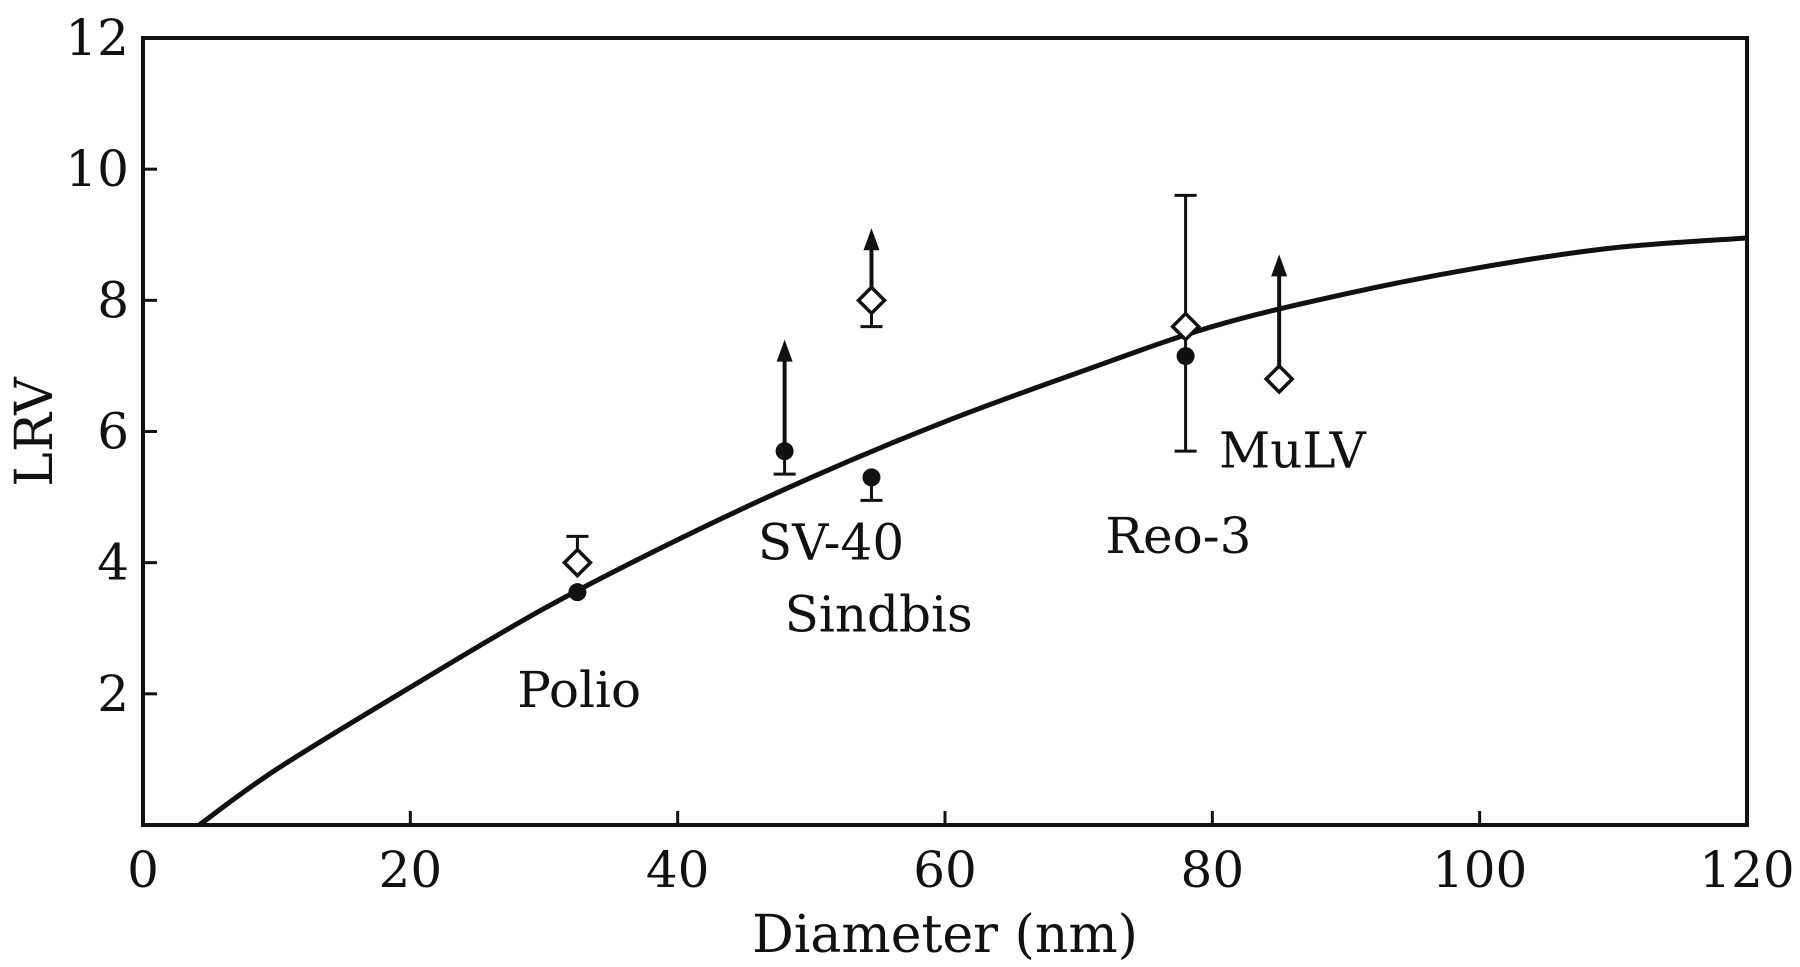 This screenshot has height=967, width=1800. I want to click on open-diamond-point-sindbis, so click(871, 300).